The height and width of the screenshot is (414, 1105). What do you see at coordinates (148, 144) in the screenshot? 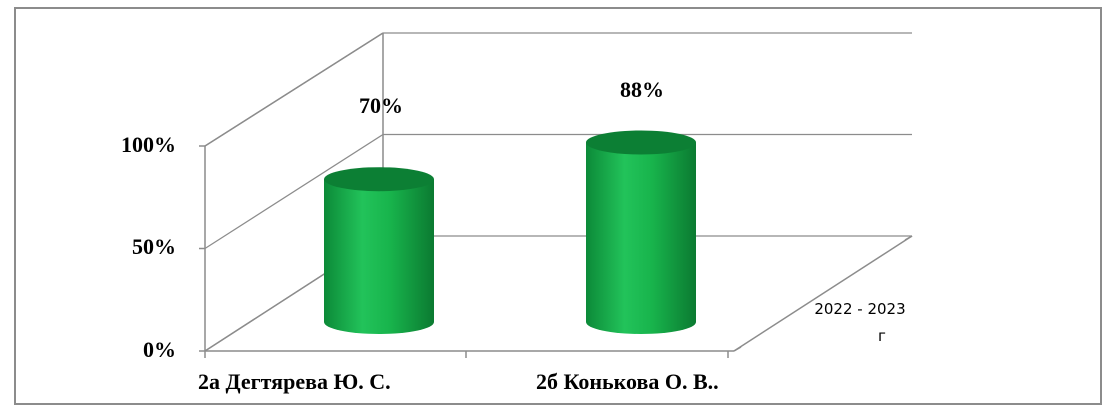
I see `y-tick-label-100: 100%` at bounding box center [148, 144].